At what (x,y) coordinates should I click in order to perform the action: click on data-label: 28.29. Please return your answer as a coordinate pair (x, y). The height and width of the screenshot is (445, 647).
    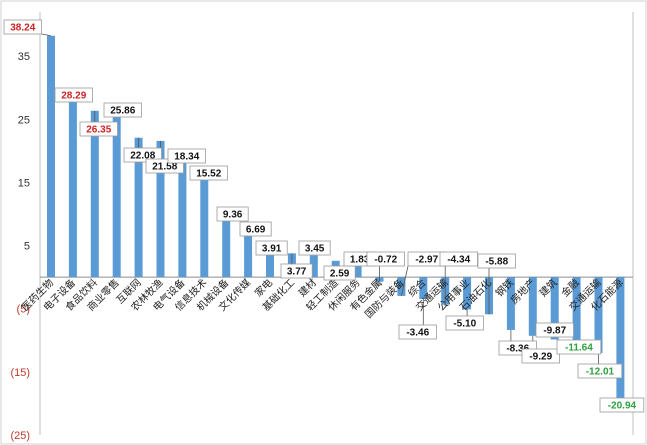
    Looking at the image, I should click on (73, 95).